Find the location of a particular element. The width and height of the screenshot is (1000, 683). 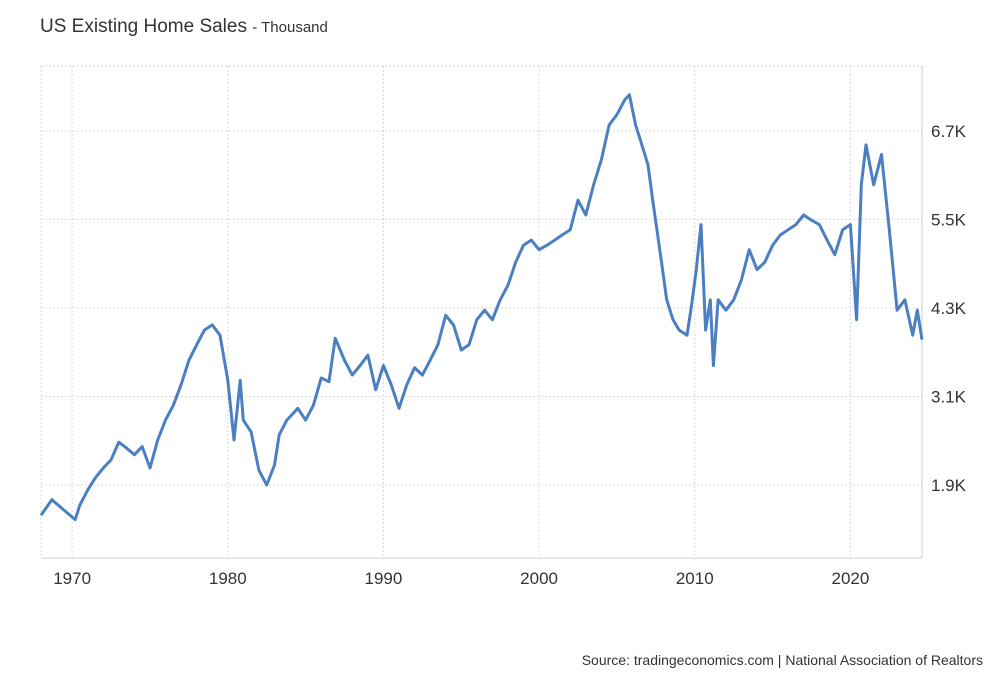

x-tick-label: 2010 is located at coordinates (695, 578).